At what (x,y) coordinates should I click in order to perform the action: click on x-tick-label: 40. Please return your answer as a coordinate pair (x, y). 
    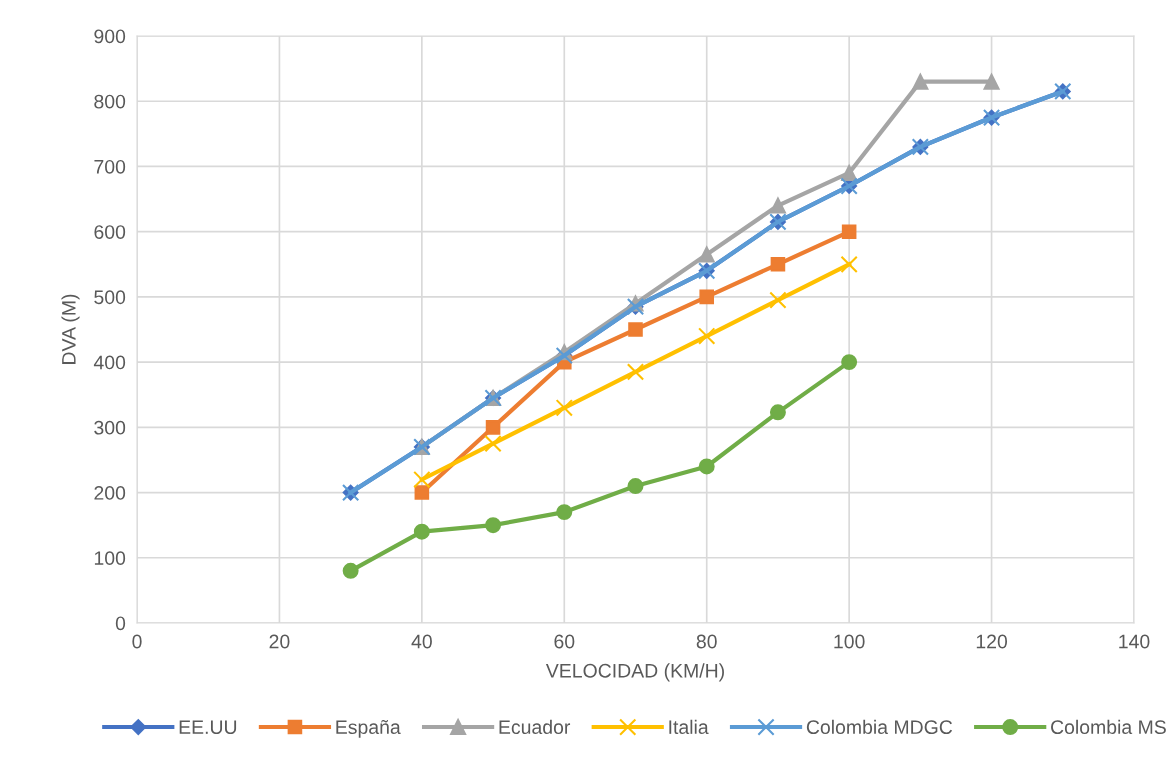
    Looking at the image, I should click on (421, 641).